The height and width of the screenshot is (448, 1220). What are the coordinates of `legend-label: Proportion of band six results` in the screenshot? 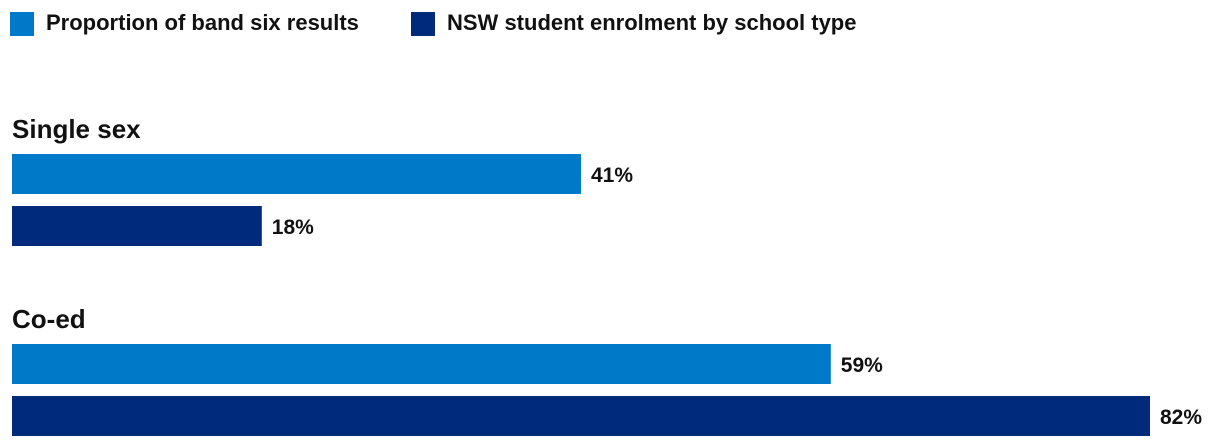 It's located at (202, 22).